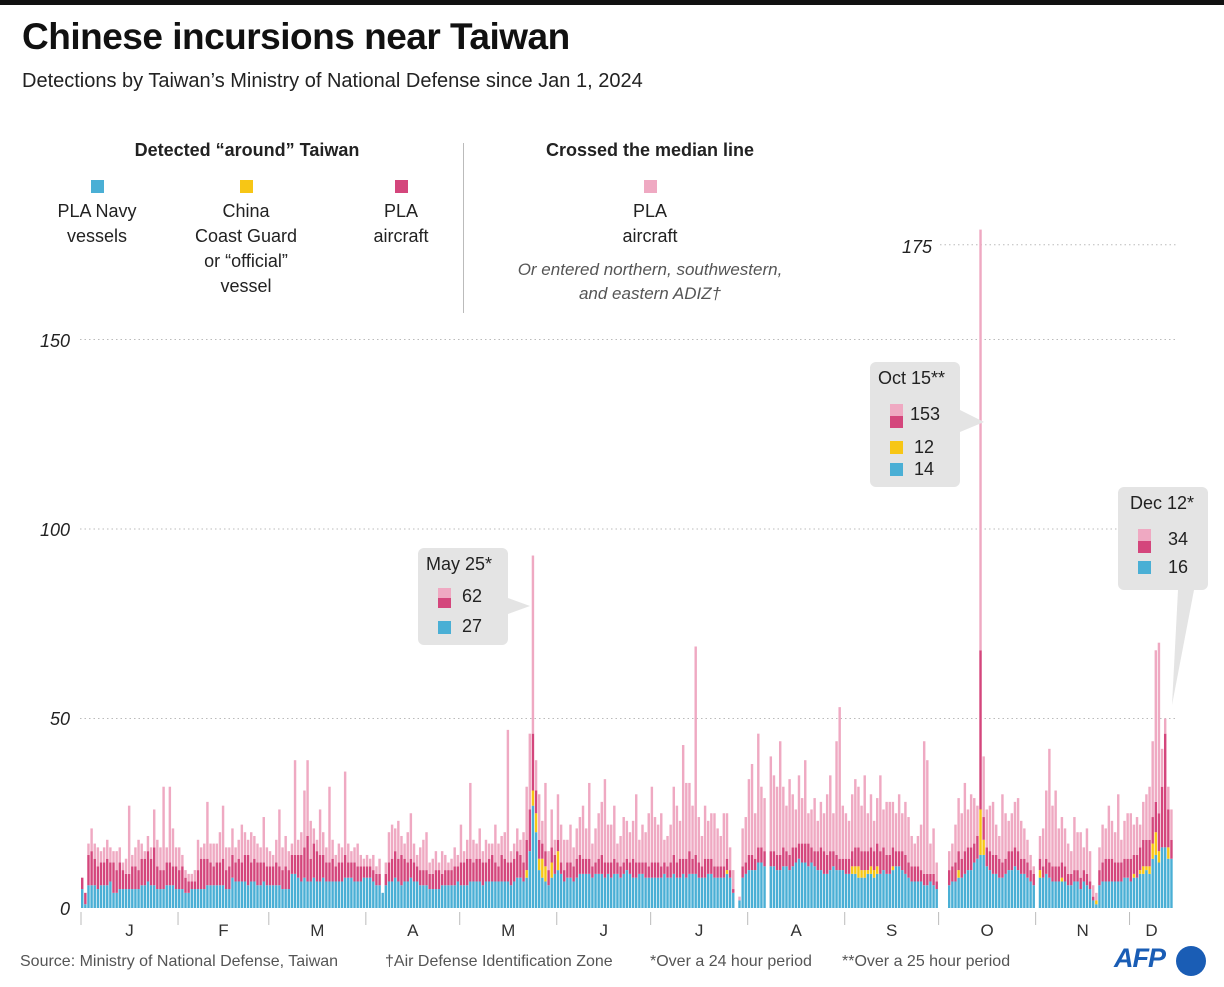 Image resolution: width=1224 pixels, height=987 pixels. What do you see at coordinates (97, 236) in the screenshot?
I see `legend-label: vessels` at bounding box center [97, 236].